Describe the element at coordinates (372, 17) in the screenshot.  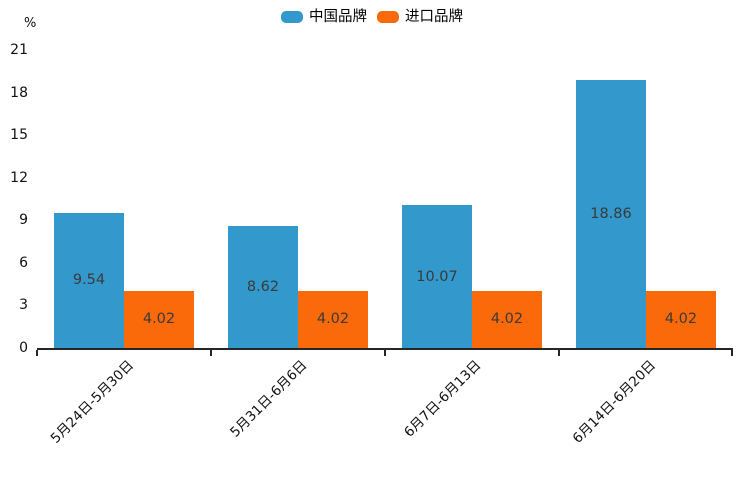
I see `legend: 中国品牌 进口品牌` at that location.